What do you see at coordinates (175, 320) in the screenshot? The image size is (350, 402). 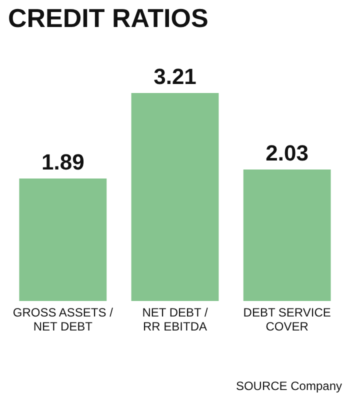 I see `x-tick-label: NET DEBT / RR EBITDA` at bounding box center [175, 320].